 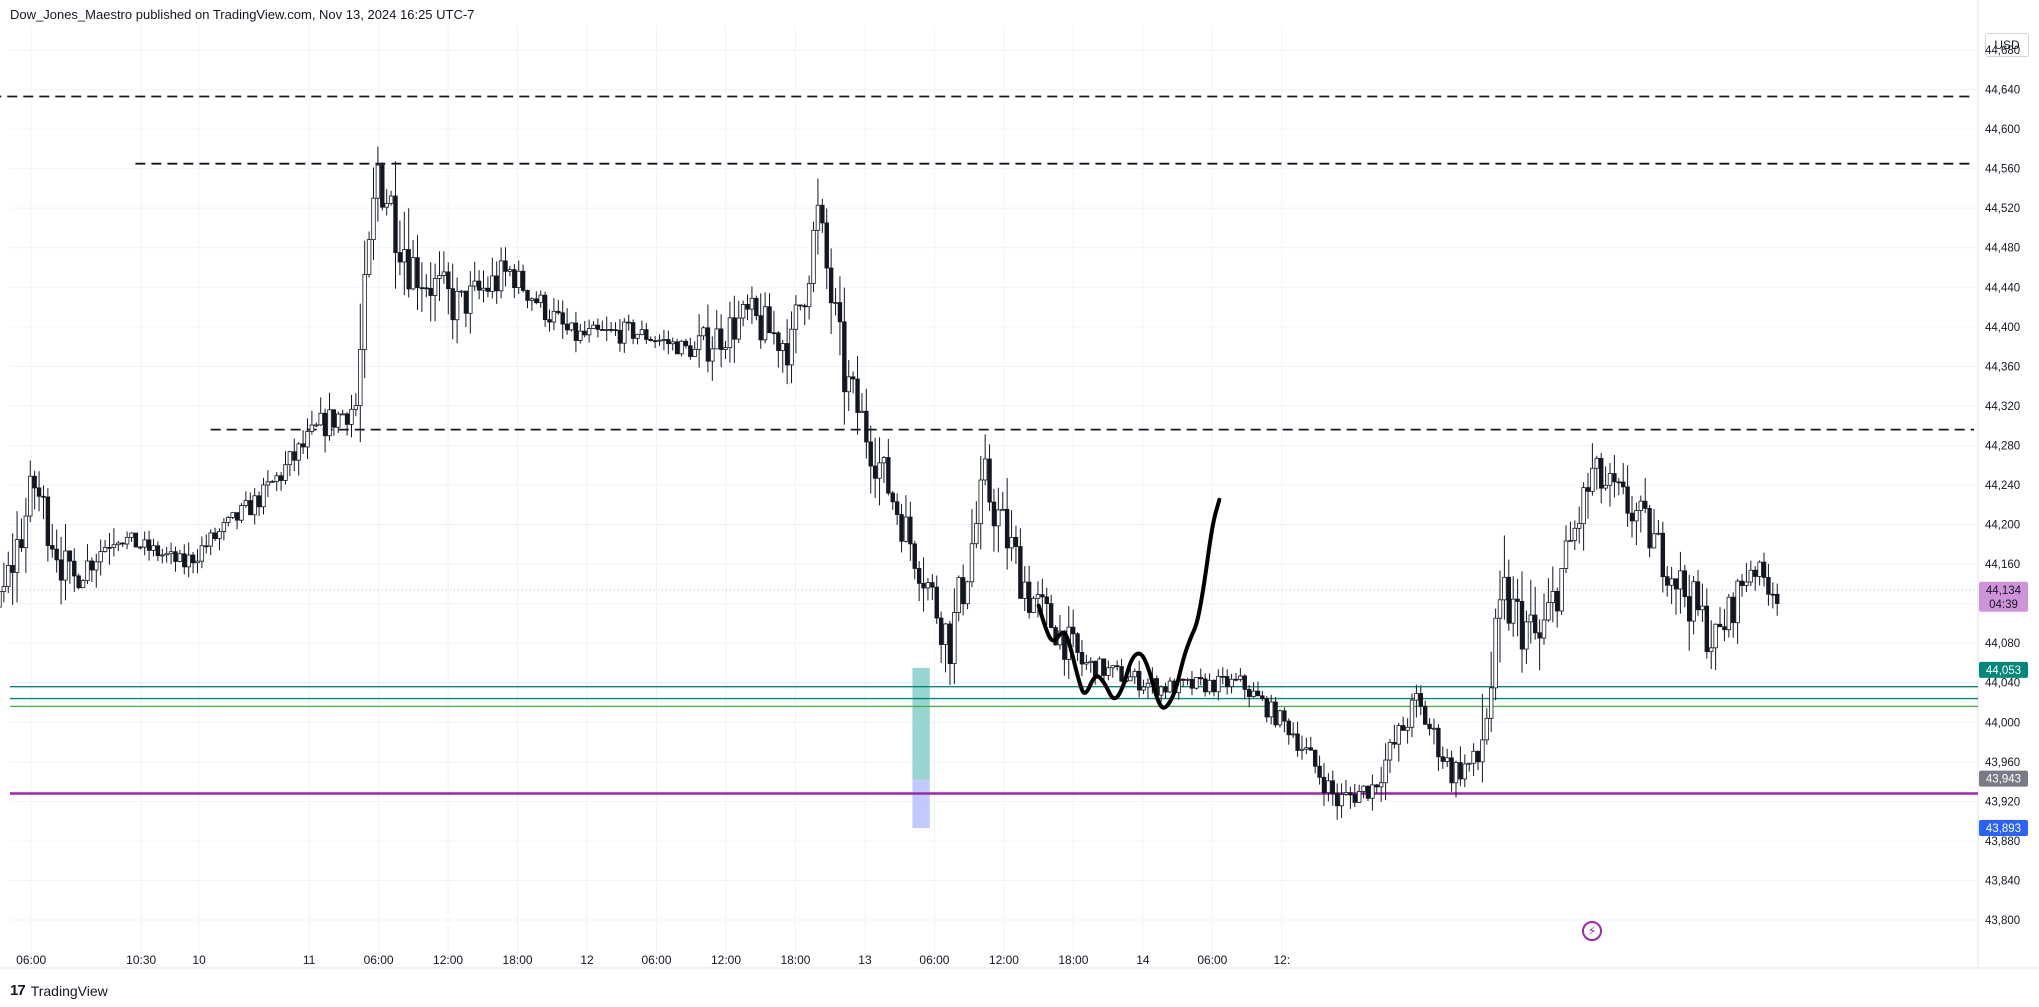 What do you see at coordinates (1592, 931) in the screenshot?
I see `lightning-icon: ⚡` at bounding box center [1592, 931].